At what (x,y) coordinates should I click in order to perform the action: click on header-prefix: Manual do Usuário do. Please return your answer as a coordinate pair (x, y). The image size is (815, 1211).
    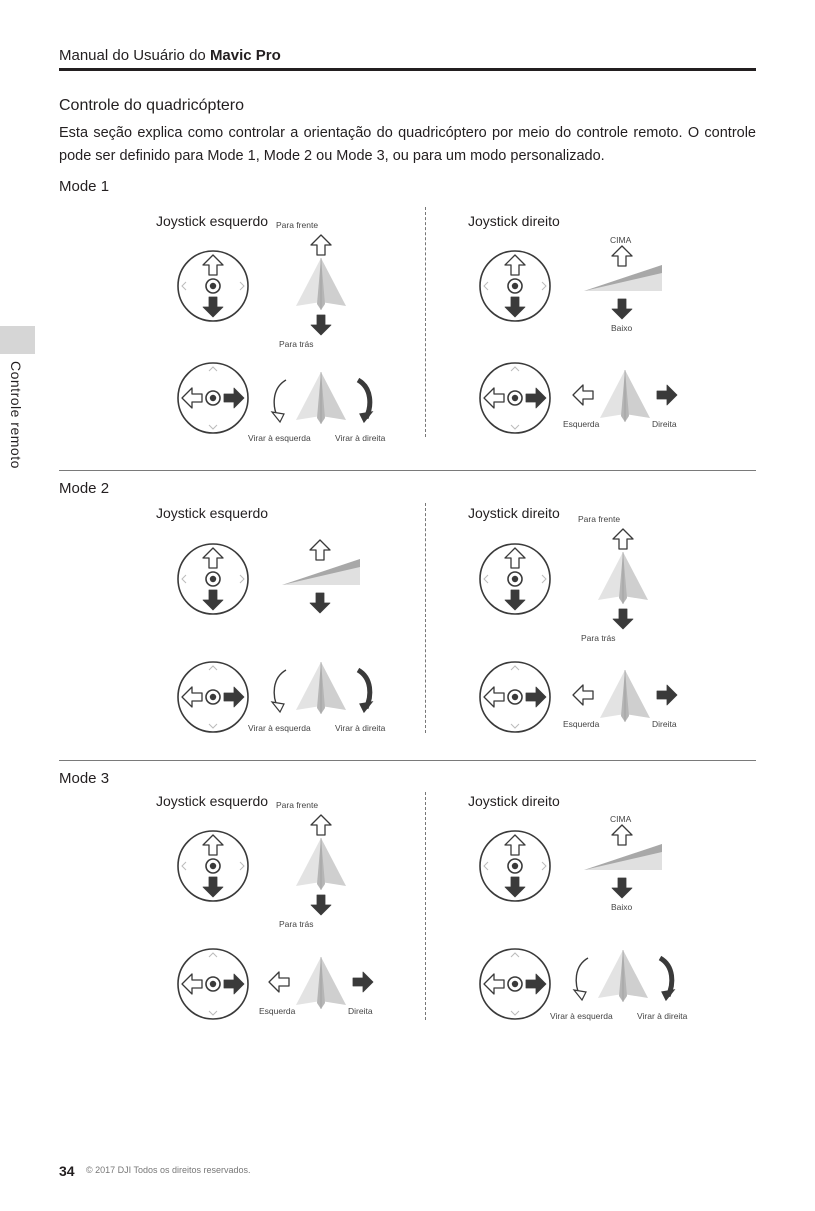
    Looking at the image, I should click on (134, 55).